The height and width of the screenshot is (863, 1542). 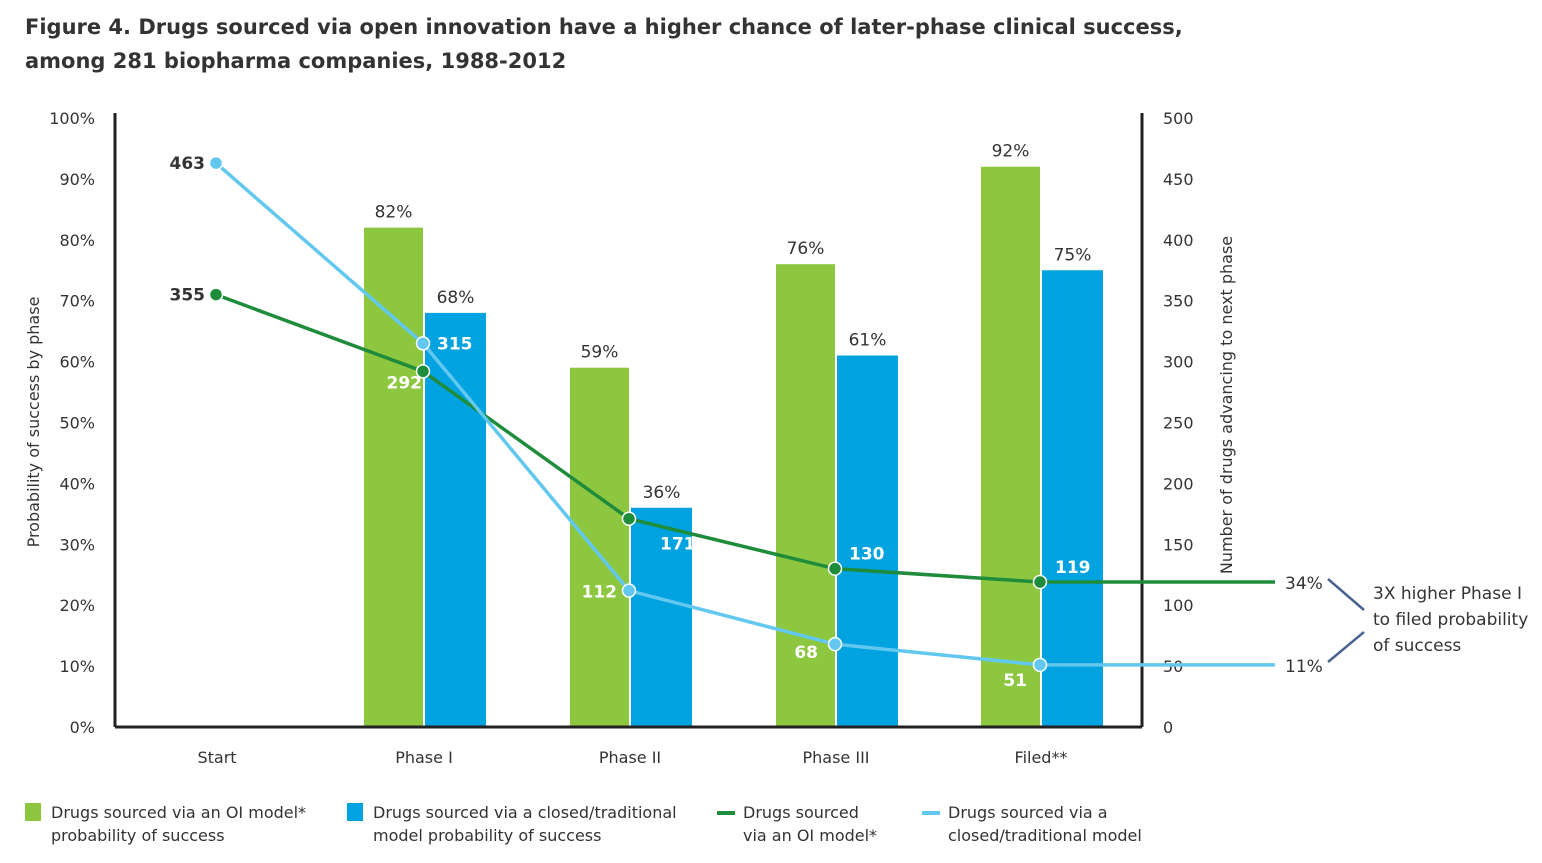 I want to click on point-value-label: 68, so click(x=806, y=653).